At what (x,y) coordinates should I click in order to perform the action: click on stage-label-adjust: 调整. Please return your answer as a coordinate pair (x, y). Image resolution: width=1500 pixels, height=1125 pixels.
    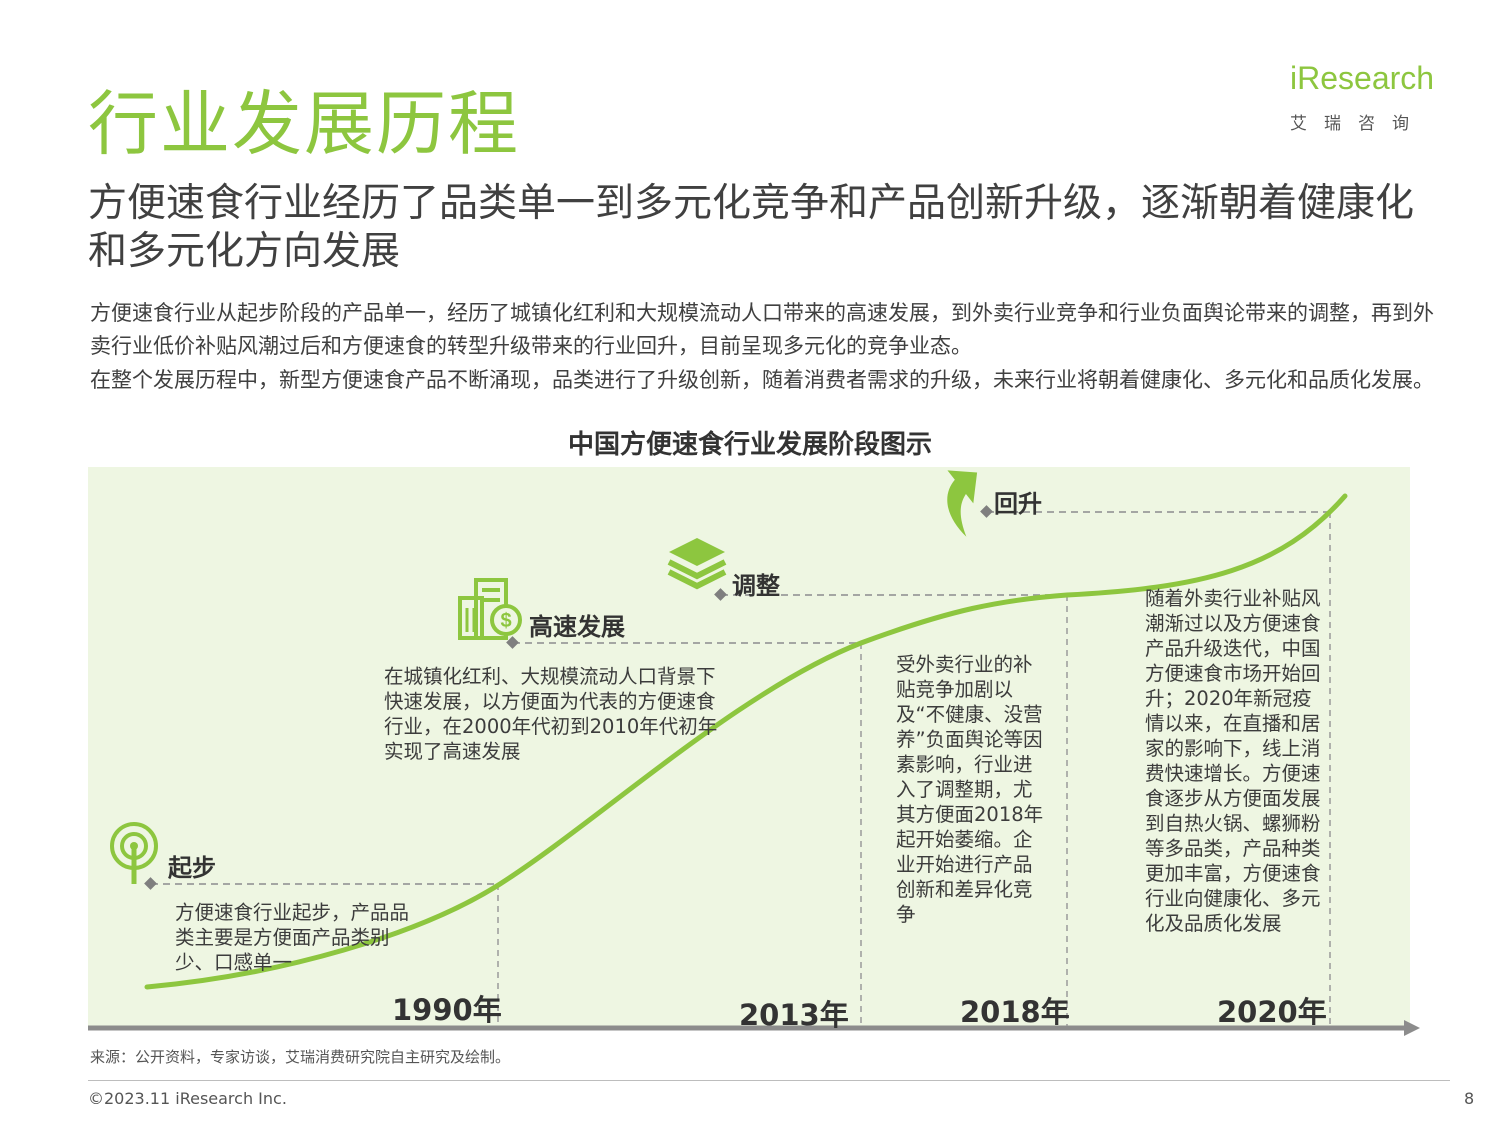
    Looking at the image, I should click on (756, 586).